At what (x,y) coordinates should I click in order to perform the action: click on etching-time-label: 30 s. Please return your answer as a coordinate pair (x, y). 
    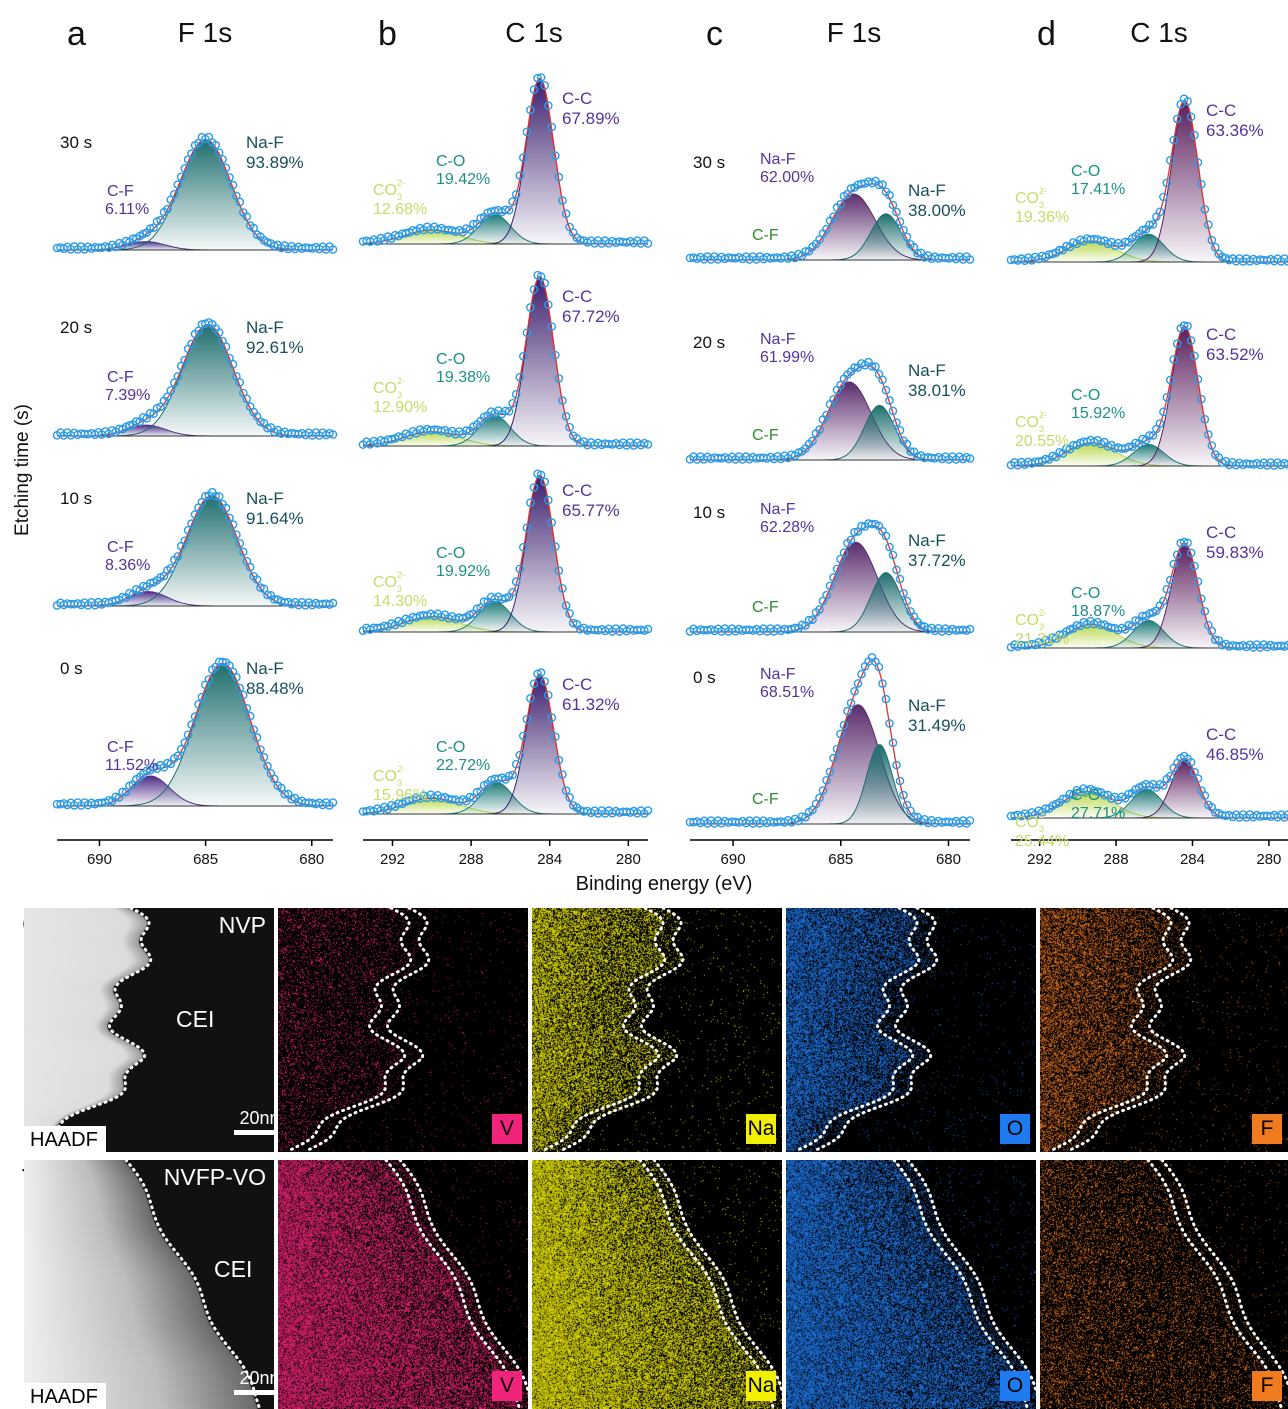
    Looking at the image, I should click on (709, 162).